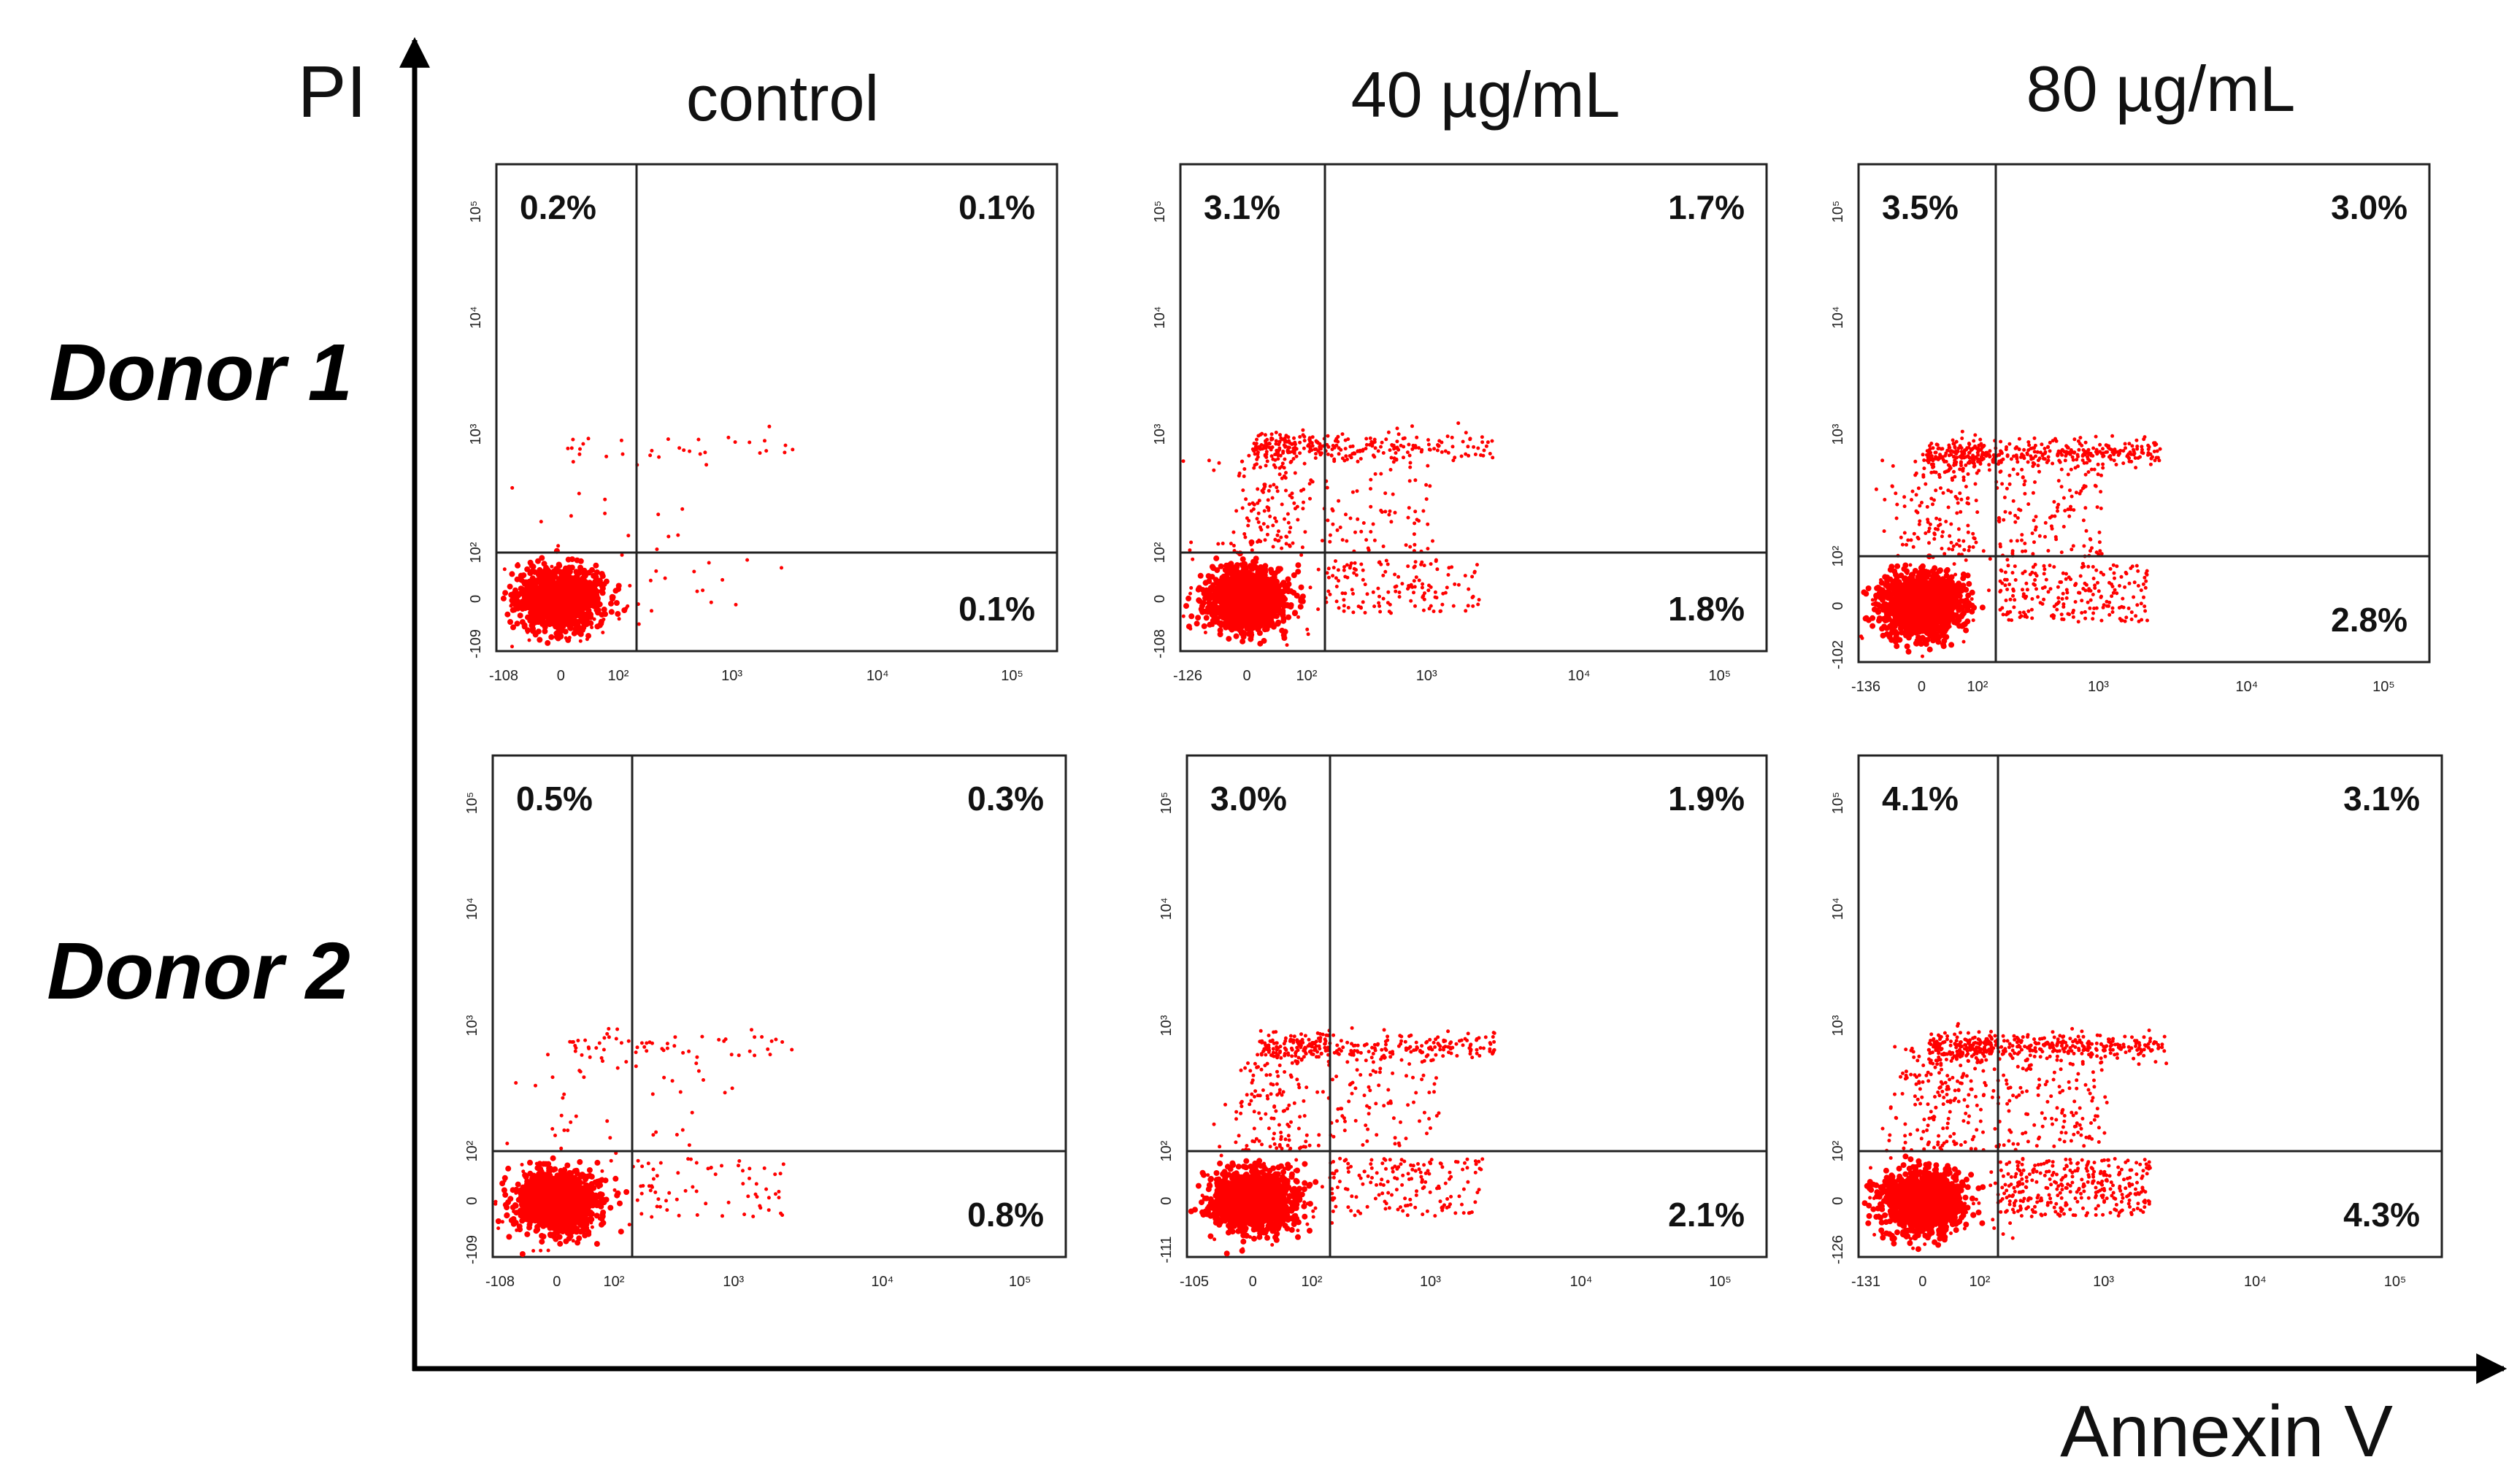 Image resolution: width=2517 pixels, height=1484 pixels. I want to click on x-tick-label: 10², so click(1307, 676).